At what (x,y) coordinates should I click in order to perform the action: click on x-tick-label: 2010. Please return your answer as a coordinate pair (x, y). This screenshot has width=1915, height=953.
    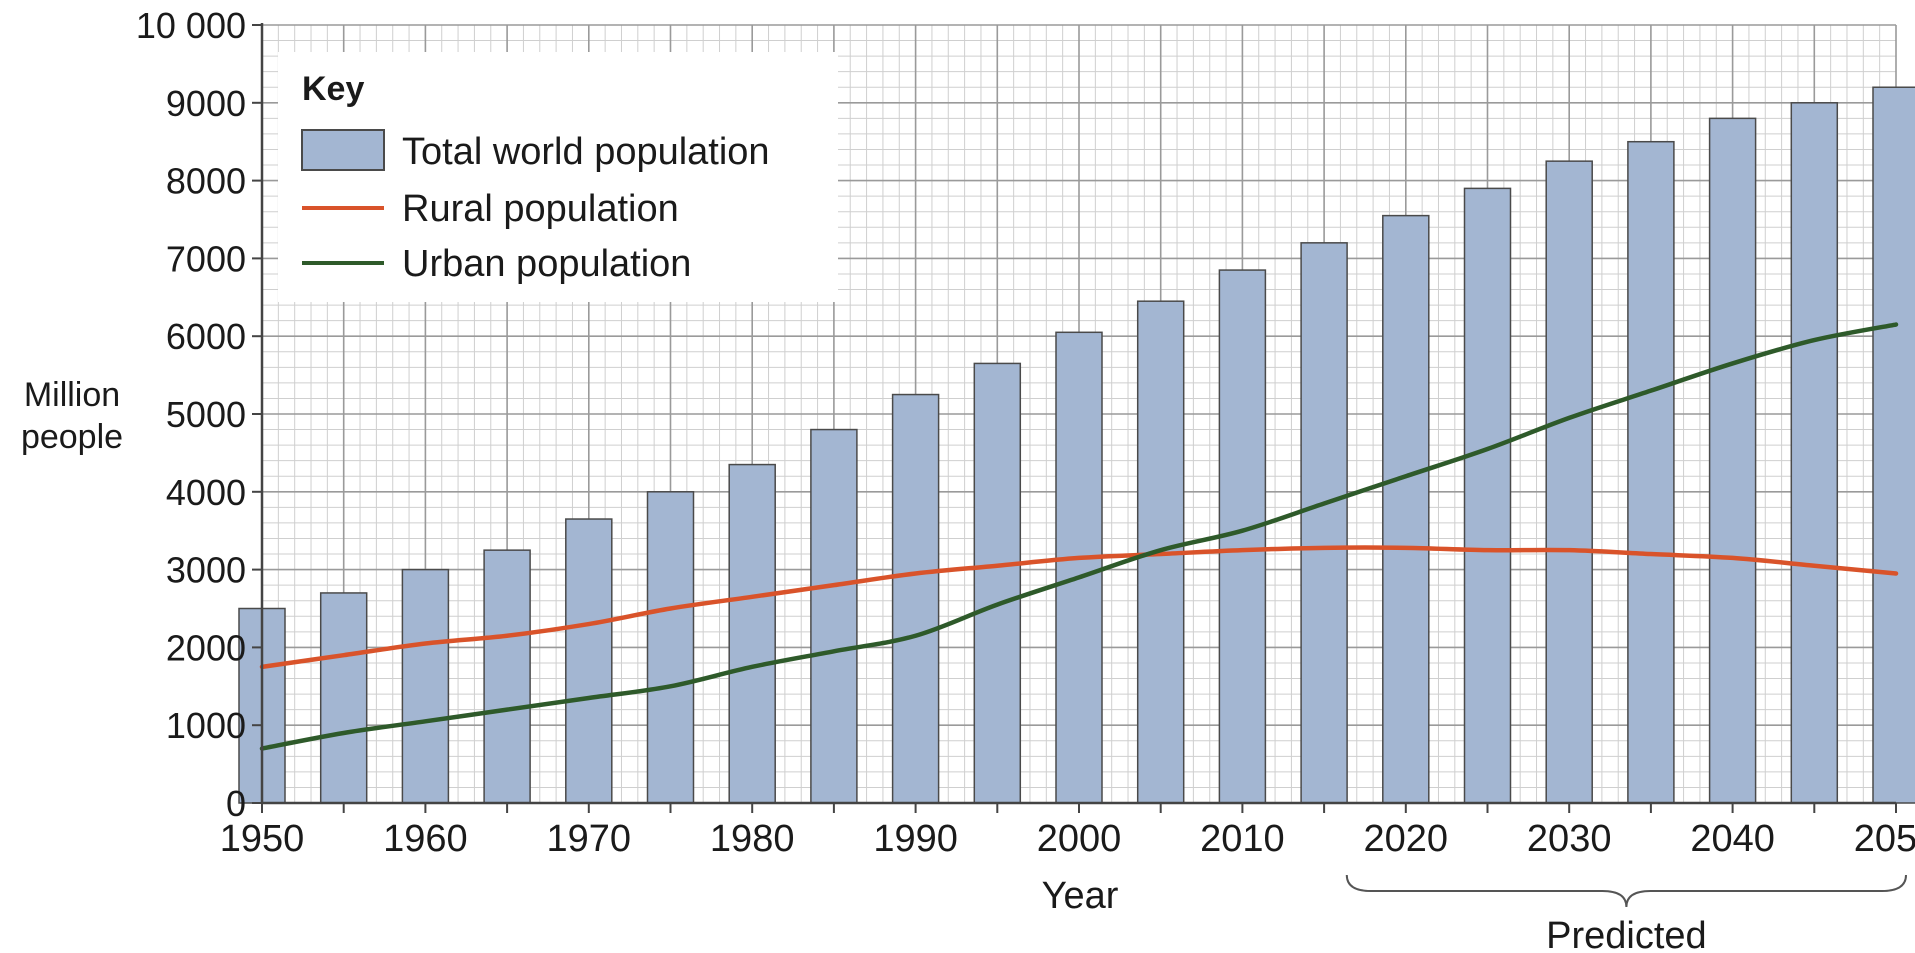
    Looking at the image, I should click on (1242, 839).